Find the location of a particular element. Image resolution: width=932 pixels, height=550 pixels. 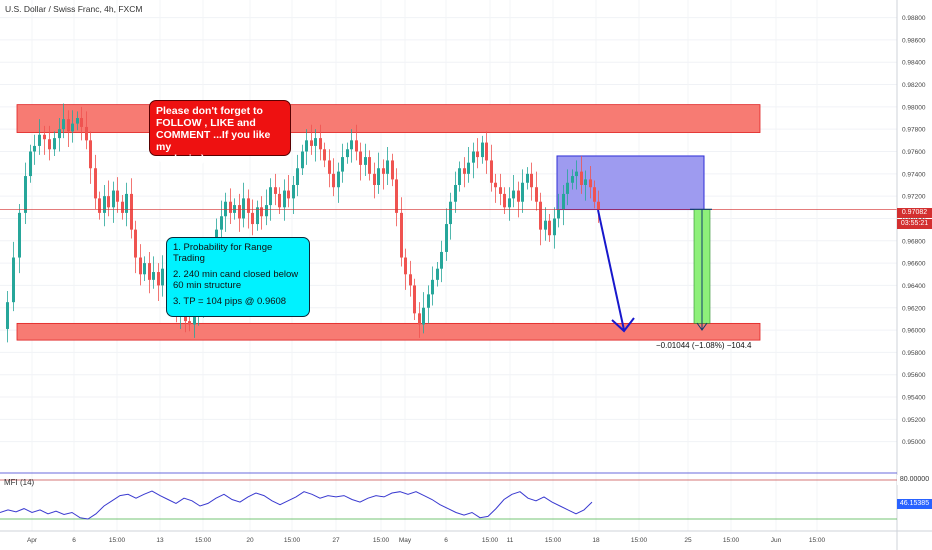

price-tick-label: 0.95000 is located at coordinates (914, 442).